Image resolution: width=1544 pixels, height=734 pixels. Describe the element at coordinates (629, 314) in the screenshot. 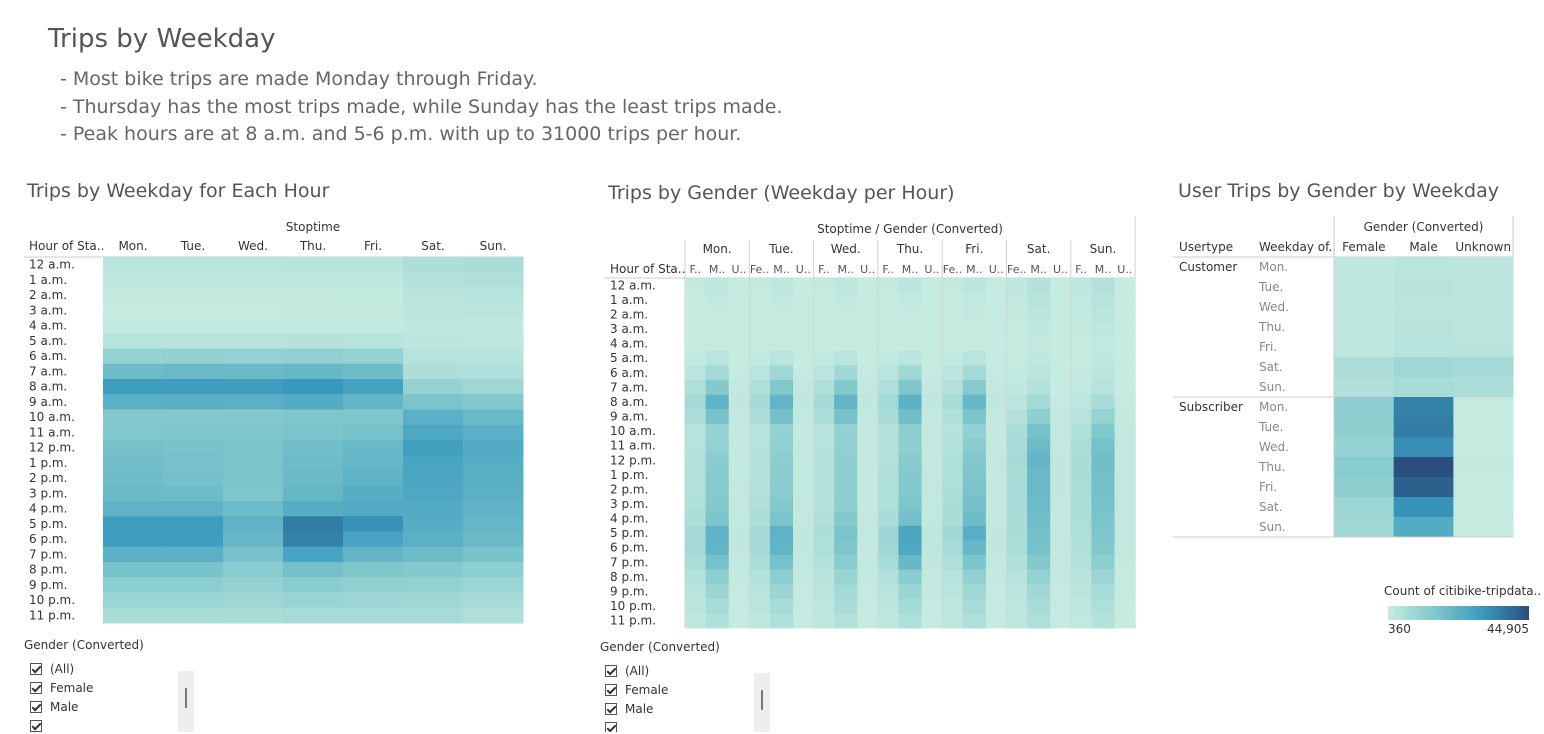

I see `row-label: 2 a.m.` at that location.